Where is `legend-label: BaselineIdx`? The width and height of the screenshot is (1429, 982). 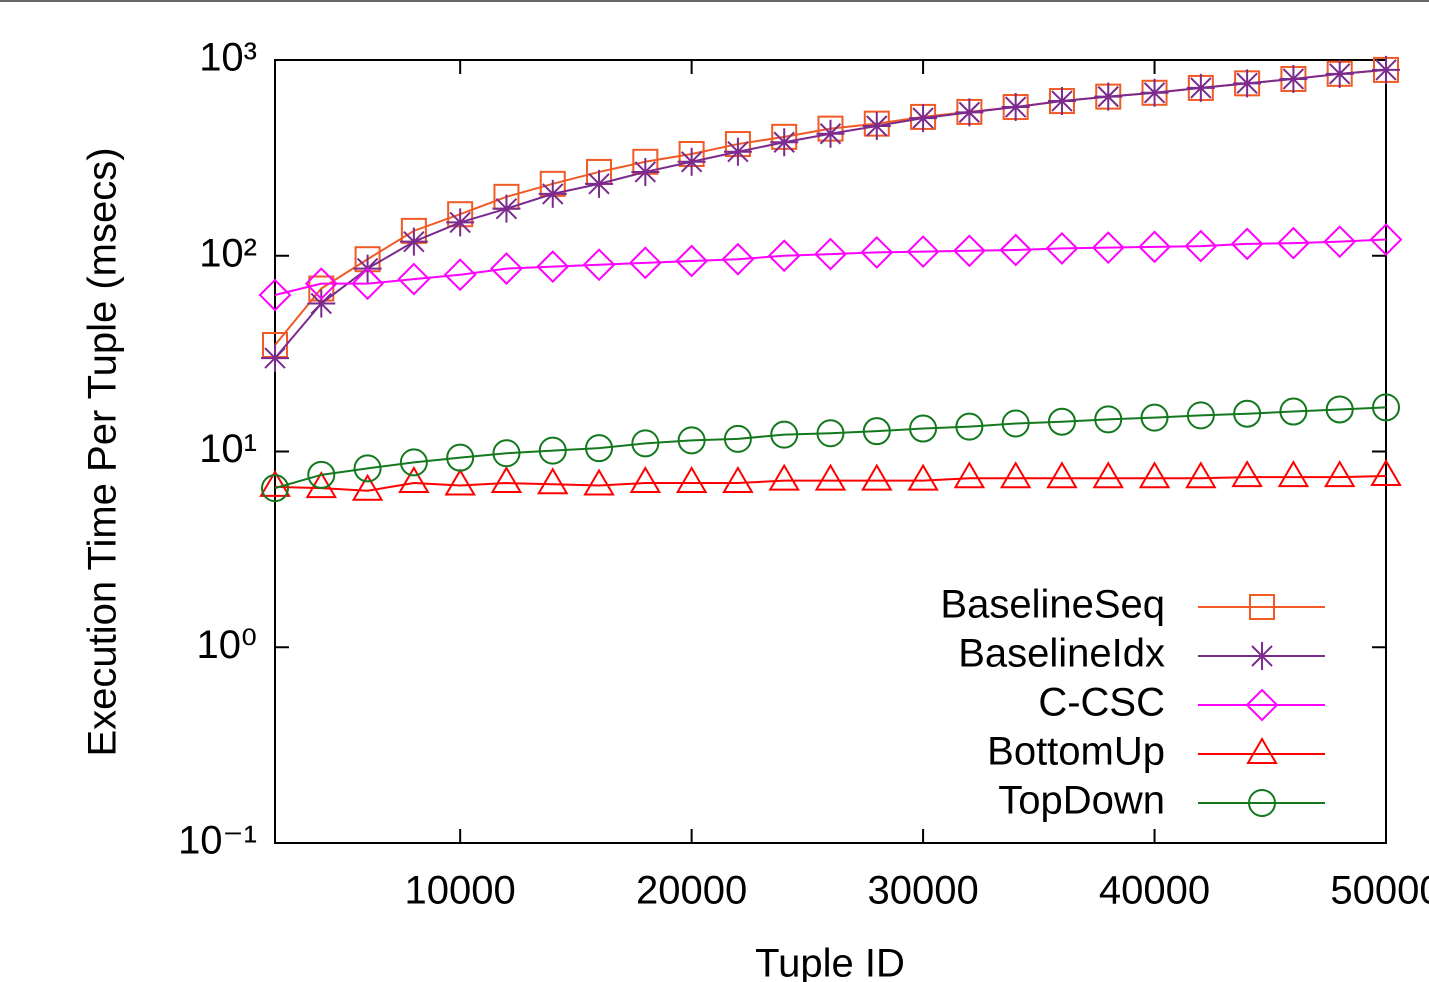
legend-label: BaselineIdx is located at coordinates (1061, 654).